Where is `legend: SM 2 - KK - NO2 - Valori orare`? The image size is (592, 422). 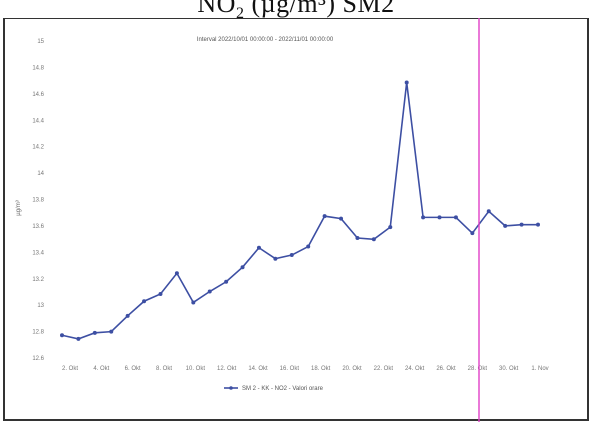
legend: SM 2 - KK - NO2 - Valori orare is located at coordinates (274, 389).